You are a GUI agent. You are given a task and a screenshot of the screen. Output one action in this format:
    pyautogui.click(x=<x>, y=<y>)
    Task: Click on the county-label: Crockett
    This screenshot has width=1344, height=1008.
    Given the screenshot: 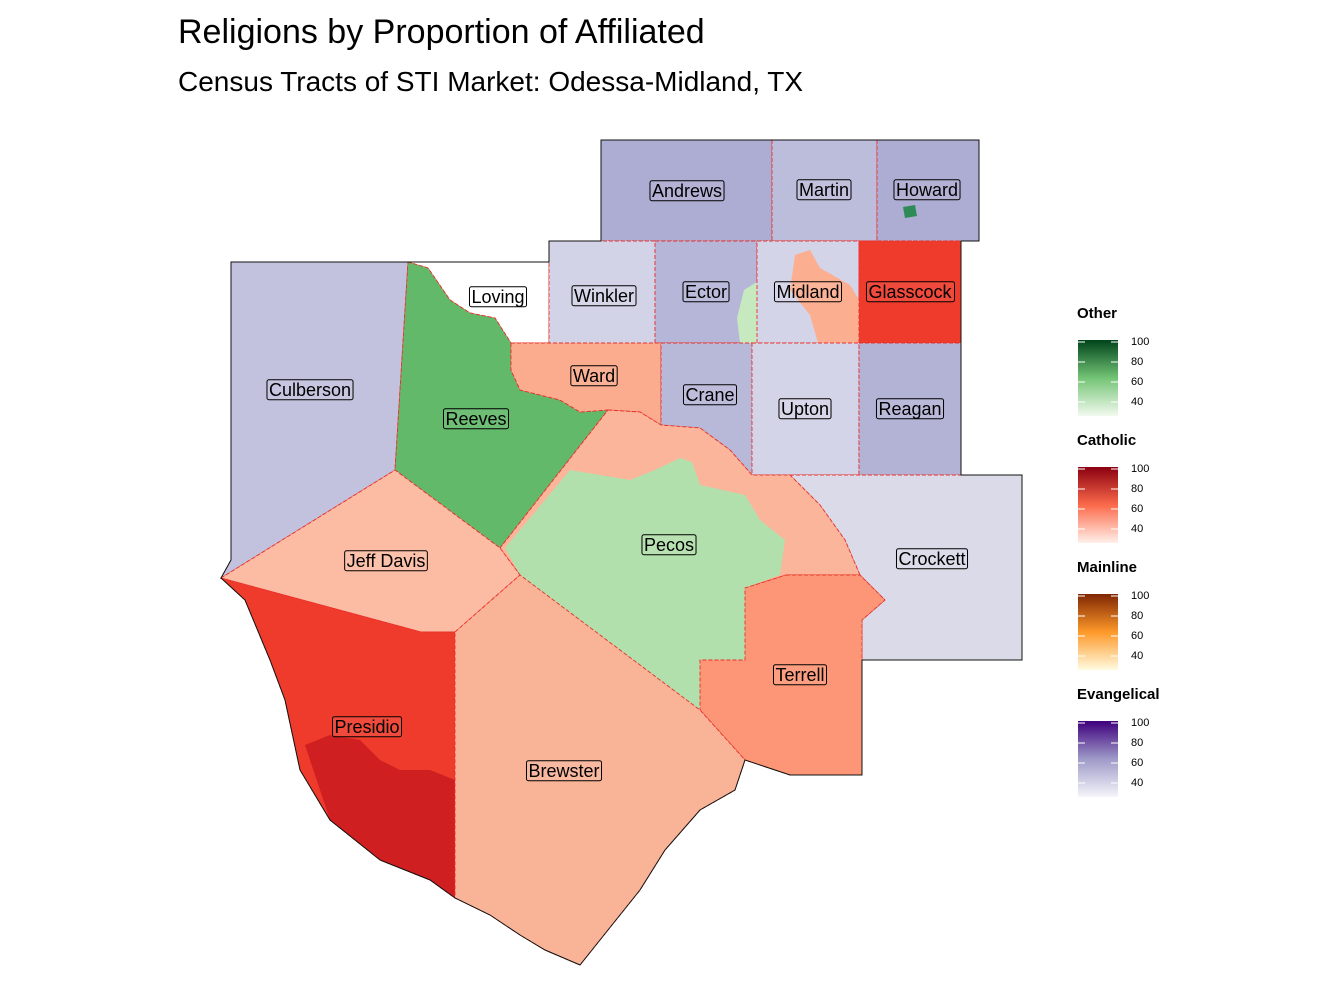 What is the action you would take?
    pyautogui.click(x=931, y=559)
    